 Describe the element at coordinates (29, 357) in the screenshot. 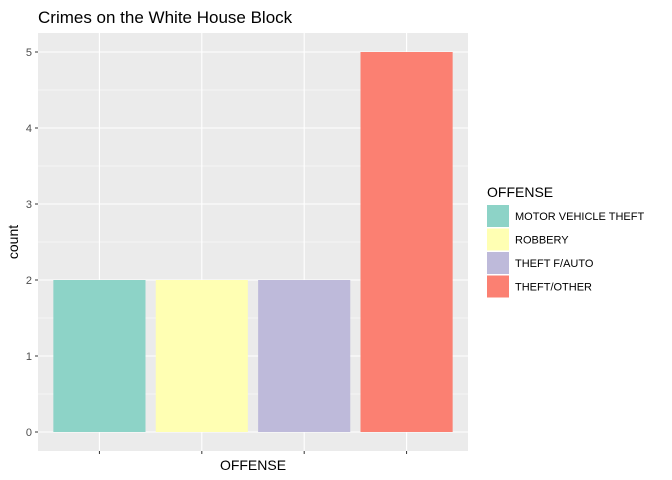

I see `y-tick-label: 1` at that location.